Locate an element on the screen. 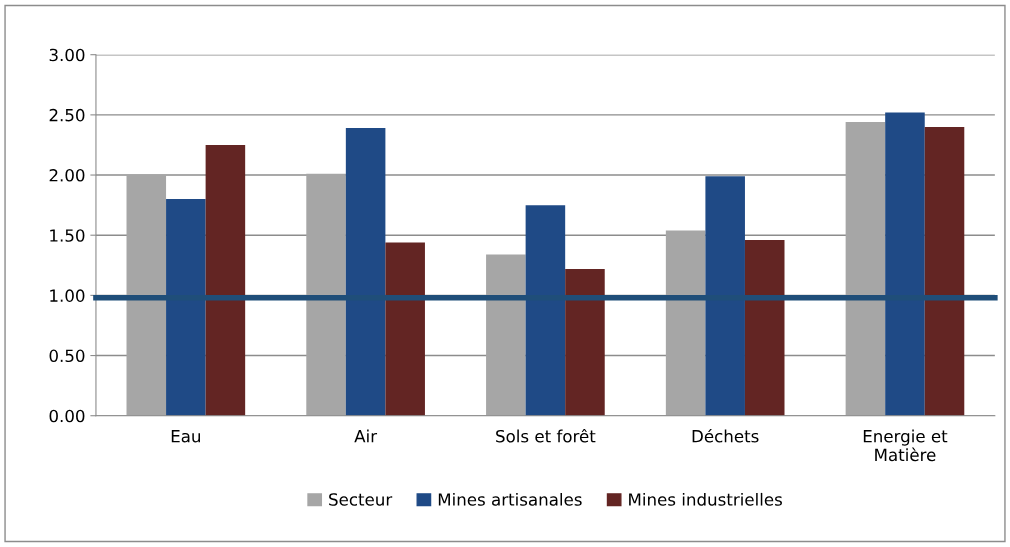  y-tick-label: 0.00 is located at coordinates (67, 416).